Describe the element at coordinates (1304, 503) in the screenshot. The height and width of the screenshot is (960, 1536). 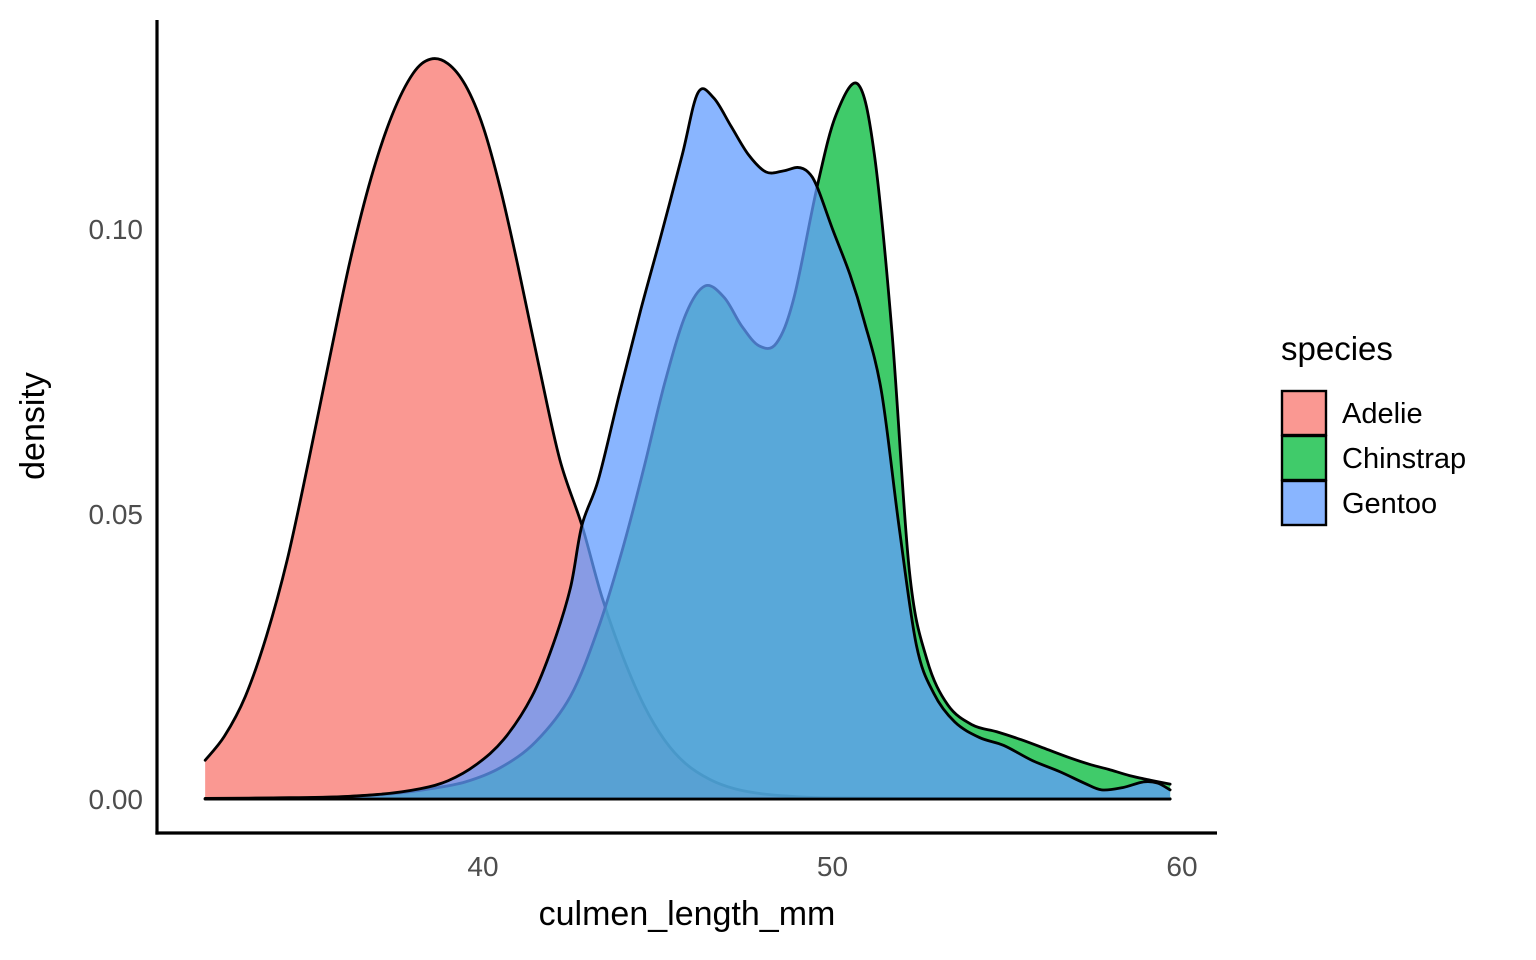
I see `legend-key-gentoo` at that location.